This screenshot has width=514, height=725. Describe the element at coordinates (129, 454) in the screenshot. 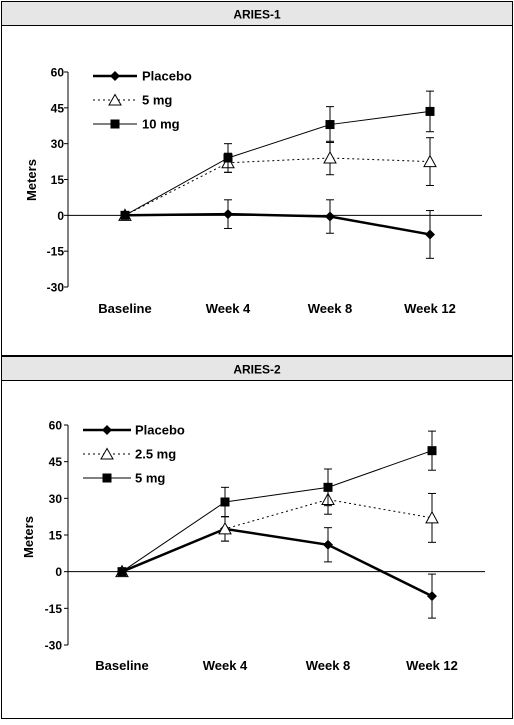

I see `panel-2-legend-2-5mg: 2.5 mg` at that location.